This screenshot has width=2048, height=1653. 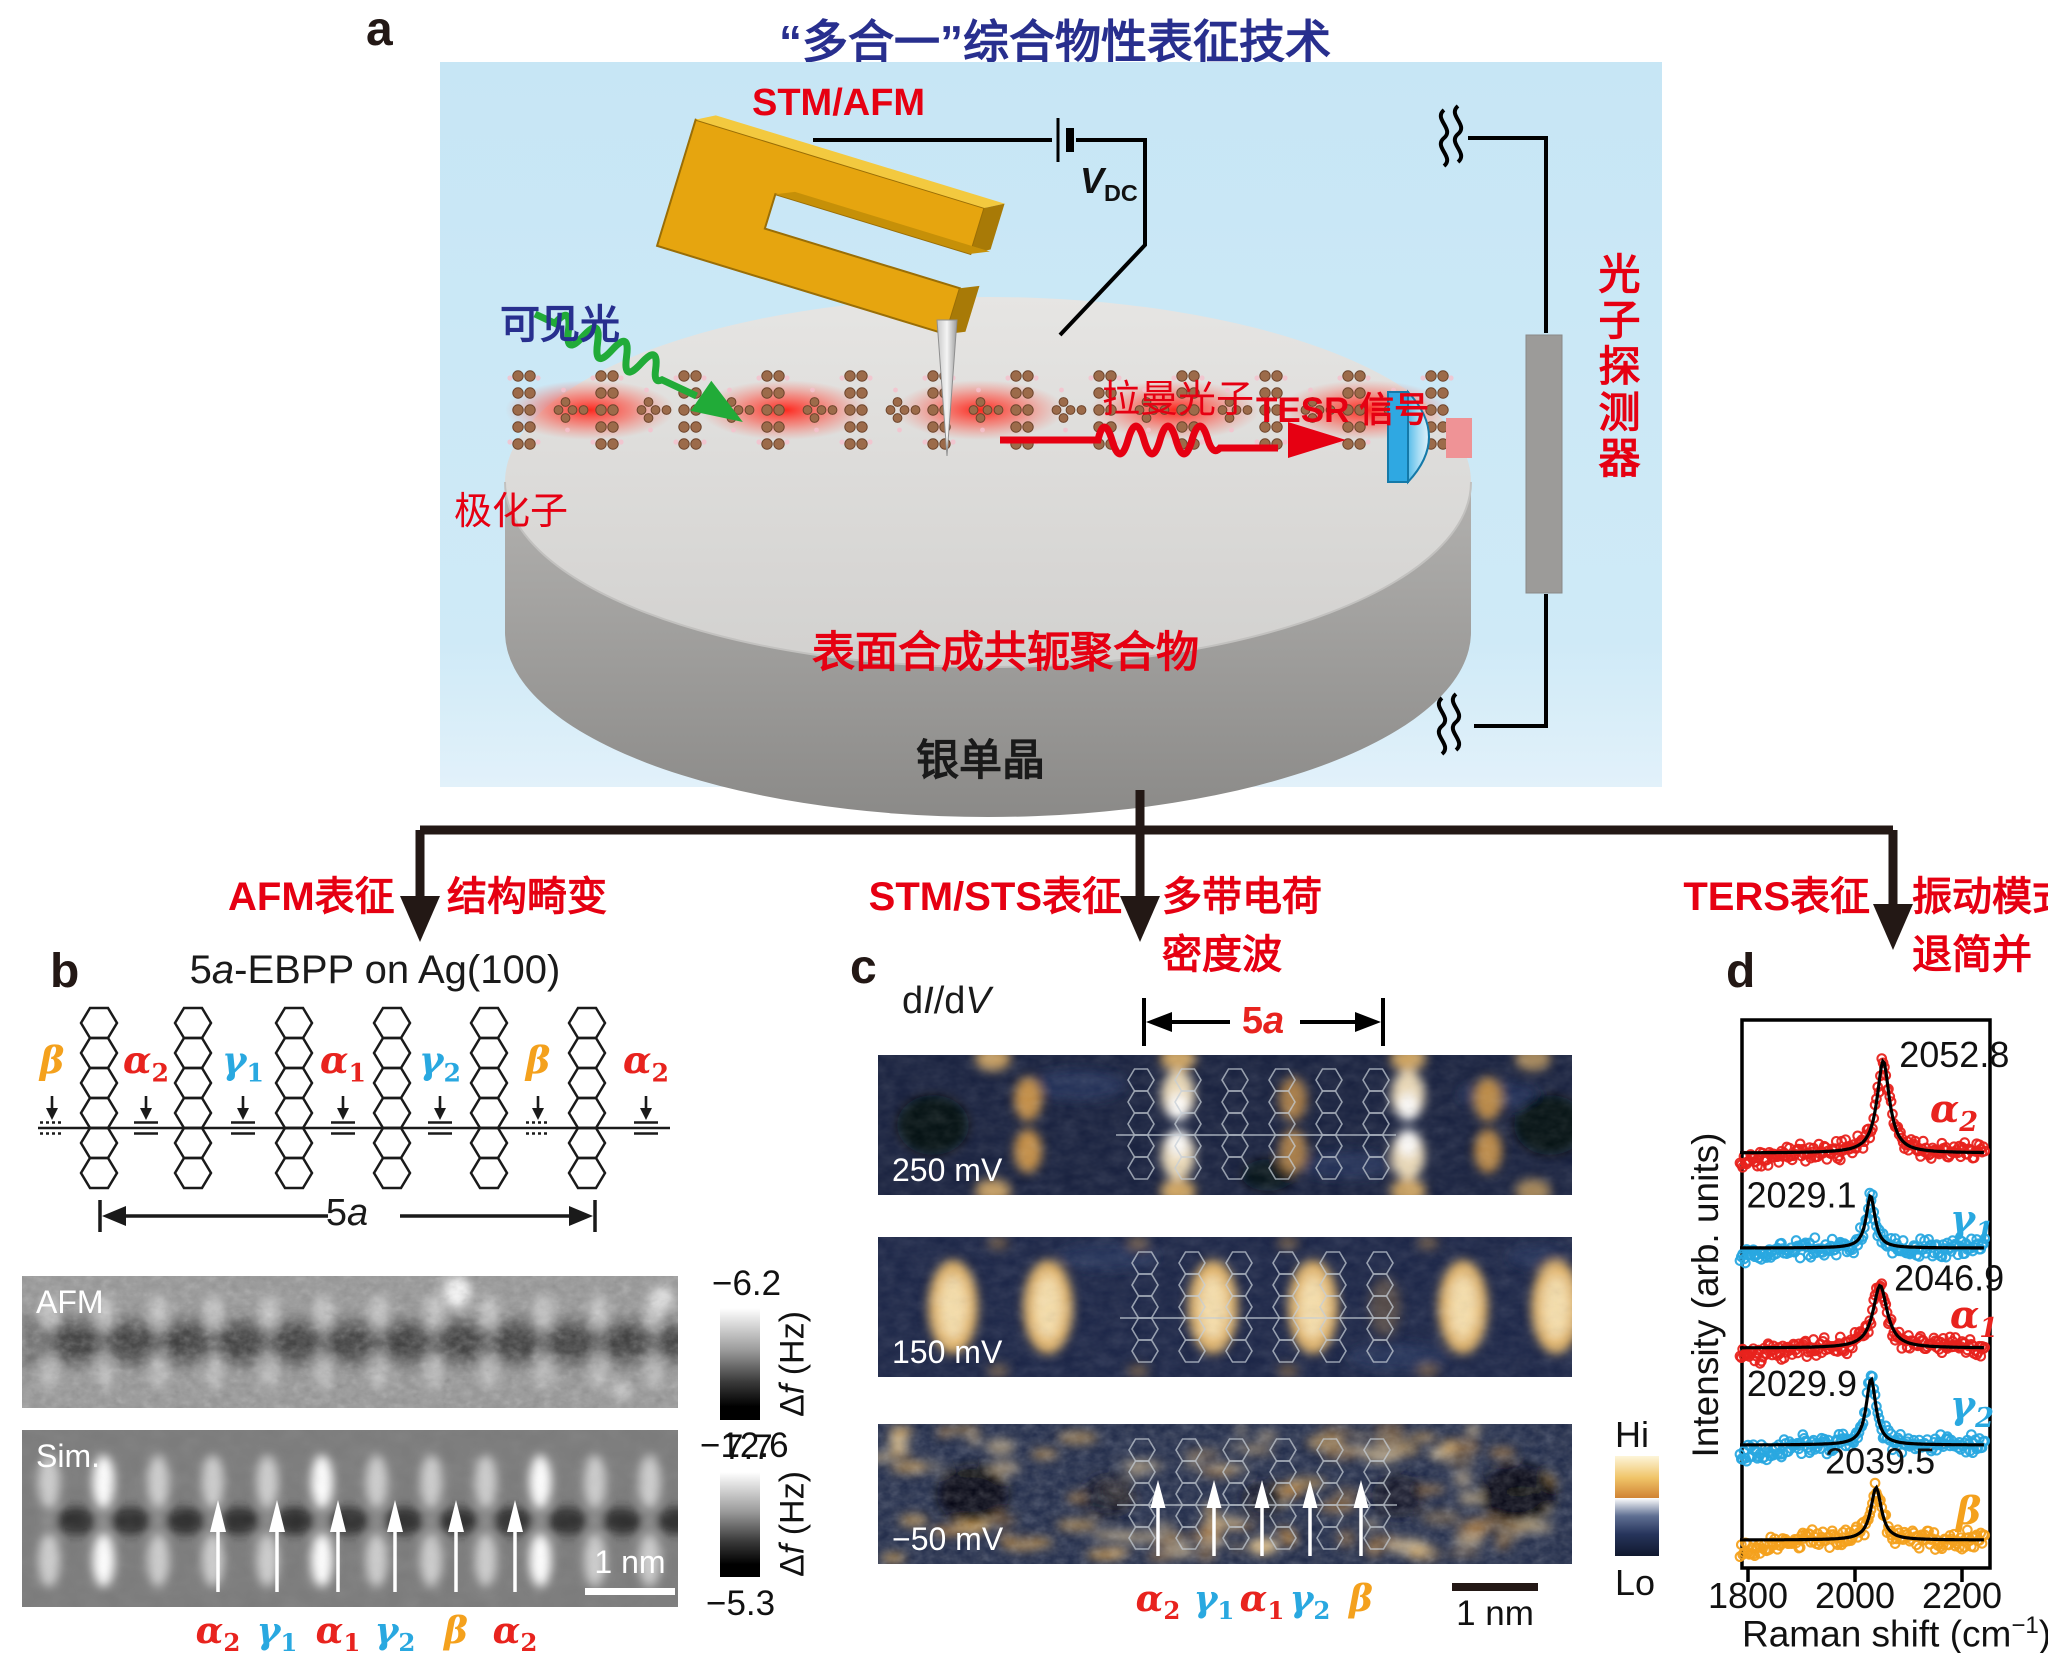 What do you see at coordinates (1972, 955) in the screenshot?
I see `ters-result-label2: 退简并` at bounding box center [1972, 955].